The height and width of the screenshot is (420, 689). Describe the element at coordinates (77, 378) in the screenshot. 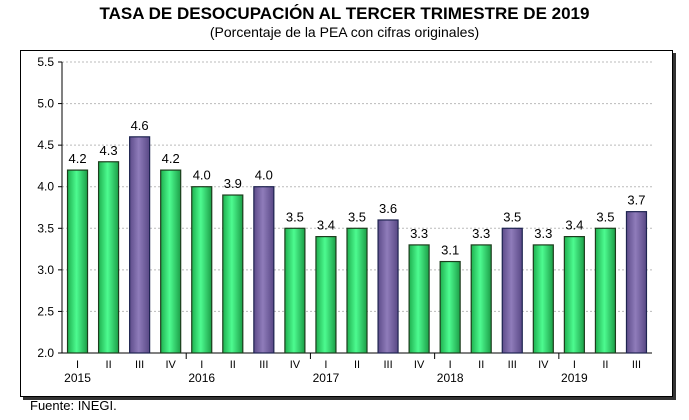

I see `year-label: 2015` at that location.